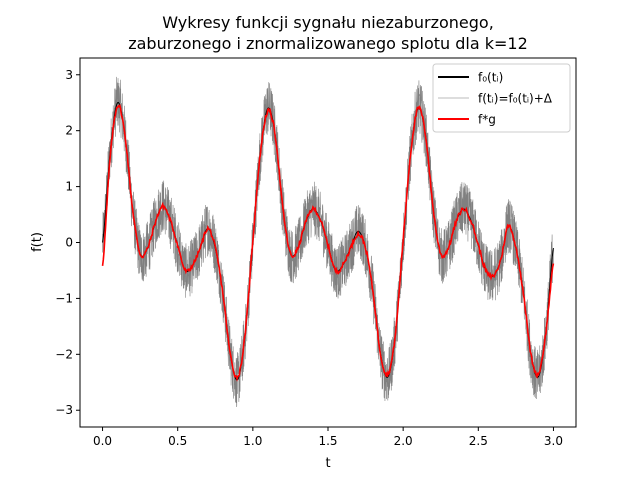 The image size is (640, 480). I want to click on x-tick-label: 0.5, so click(177, 441).